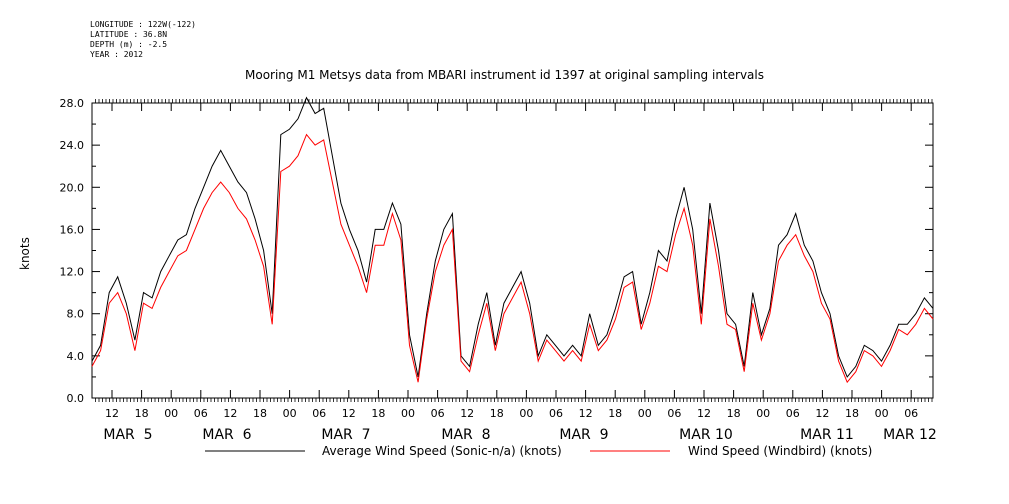 This screenshot has height=504, width=1009. Describe the element at coordinates (226, 435) in the screenshot. I see `date-label: MAR 6` at that location.